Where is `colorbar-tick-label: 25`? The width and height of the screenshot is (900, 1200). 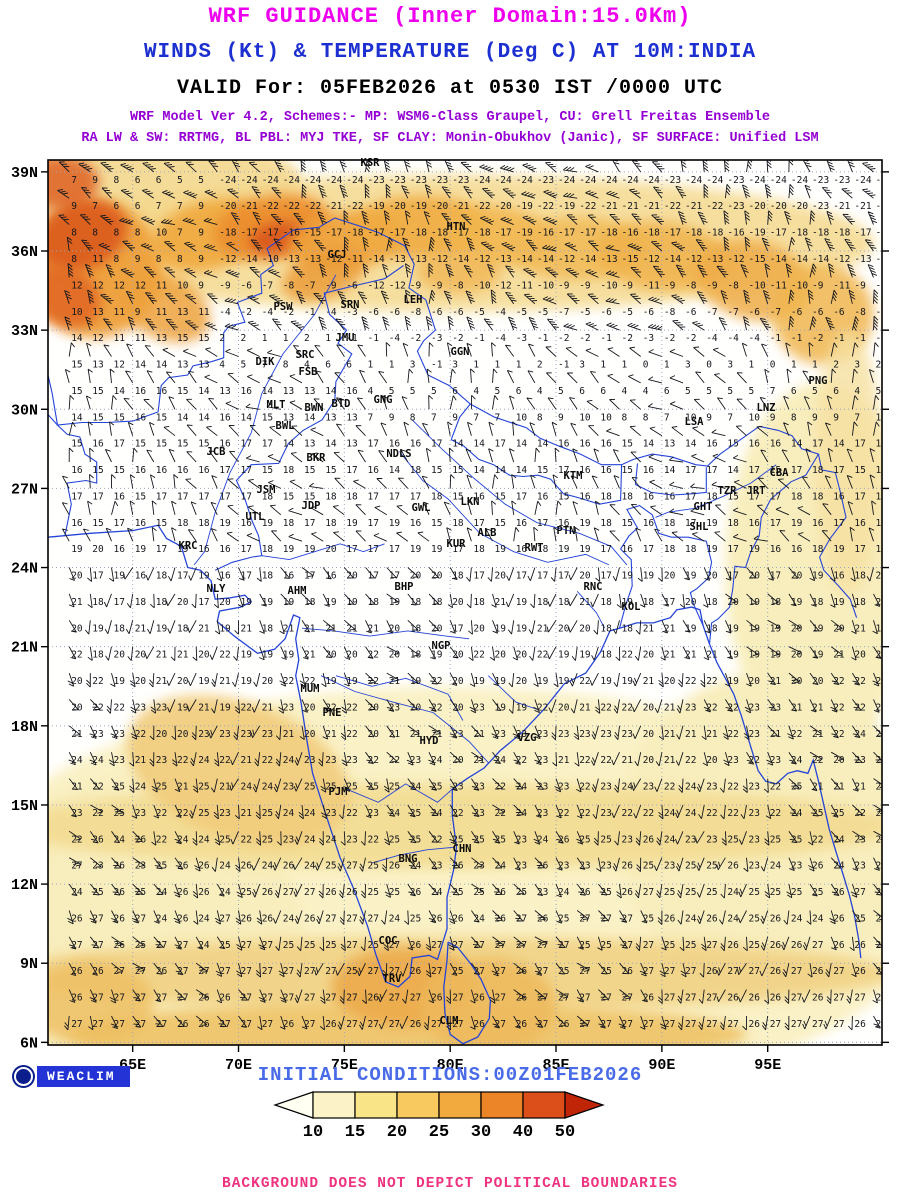
colorbar-tick-label: 25 is located at coordinates (439, 1132).